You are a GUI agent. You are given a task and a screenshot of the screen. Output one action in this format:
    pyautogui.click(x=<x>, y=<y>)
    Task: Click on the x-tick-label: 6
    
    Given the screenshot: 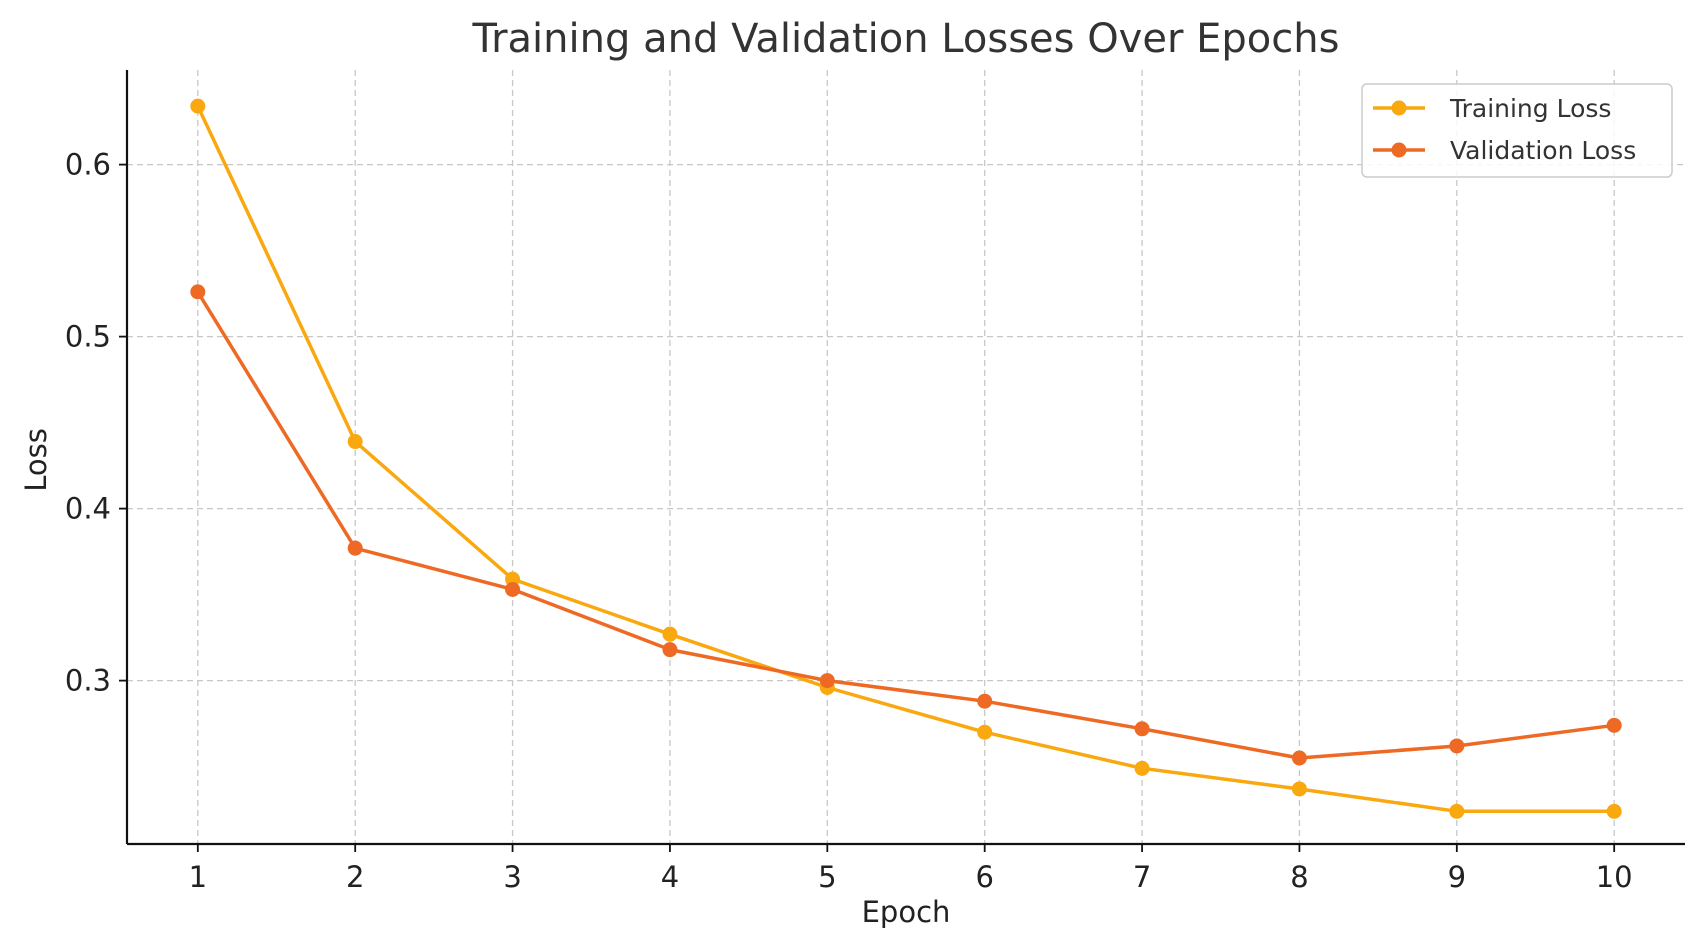 What is the action you would take?
    pyautogui.click(x=984, y=877)
    